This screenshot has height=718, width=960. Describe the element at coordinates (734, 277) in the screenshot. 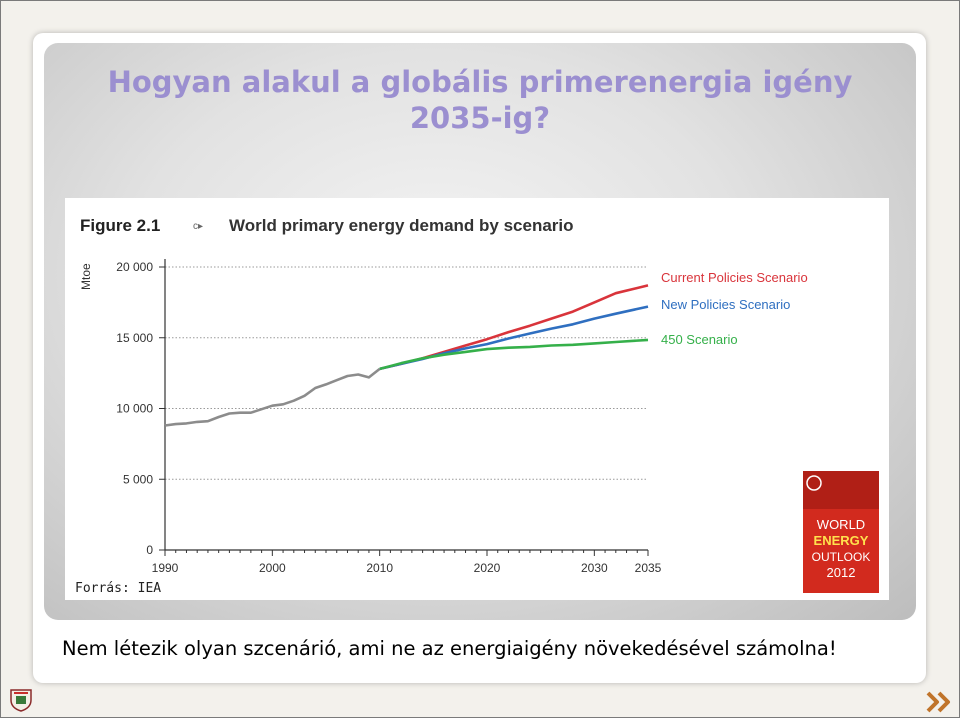

I see `legend-item: Current Policies Scenario` at that location.